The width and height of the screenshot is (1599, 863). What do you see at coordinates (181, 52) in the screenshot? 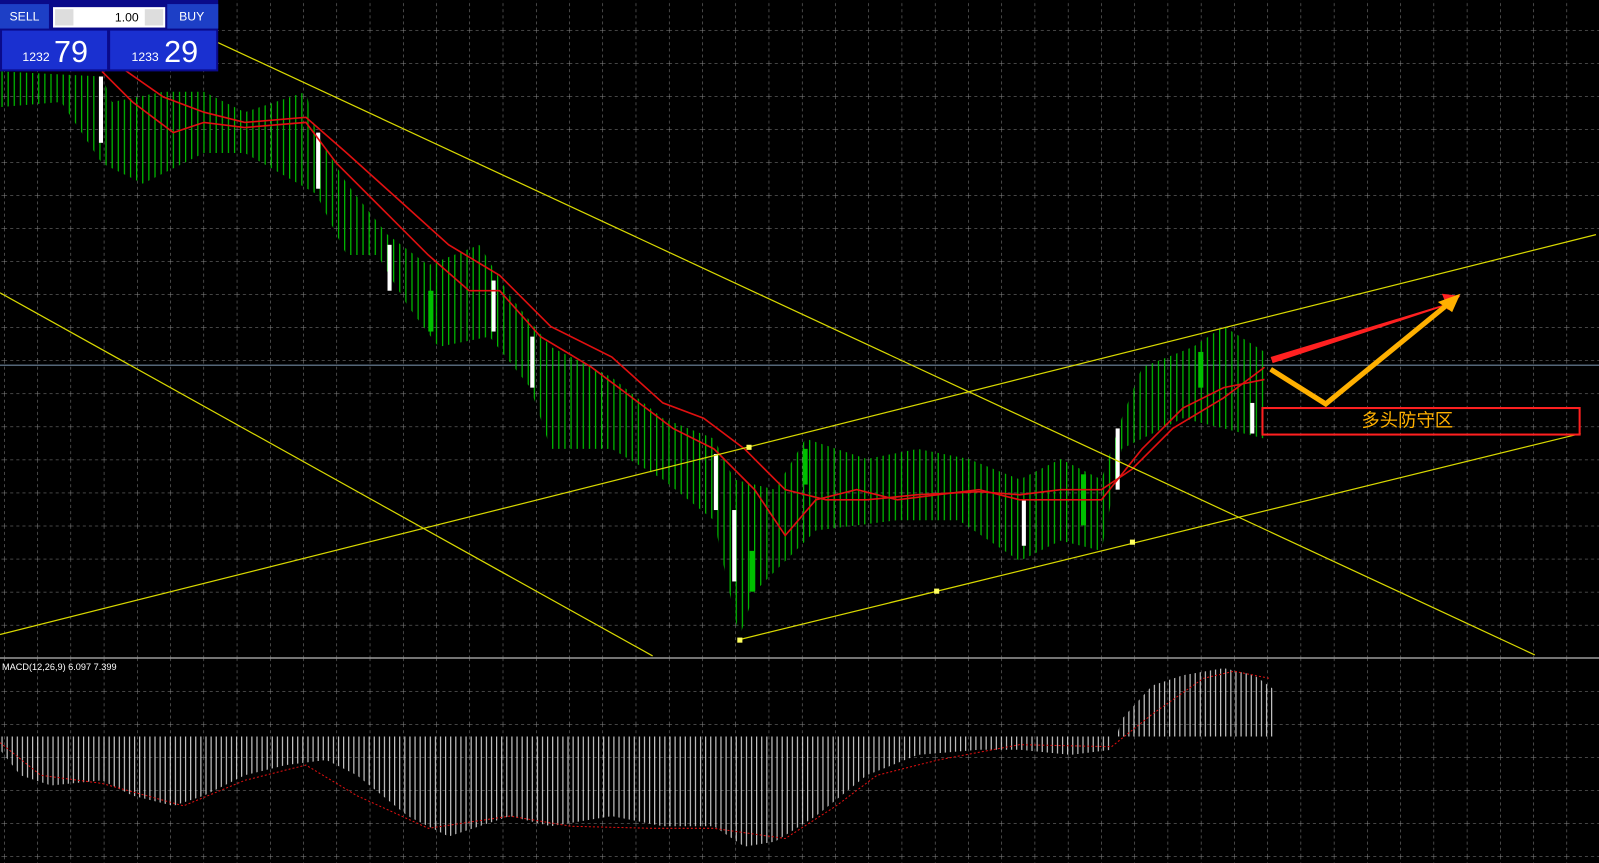
I see `buy-price-big: 29` at bounding box center [181, 52].